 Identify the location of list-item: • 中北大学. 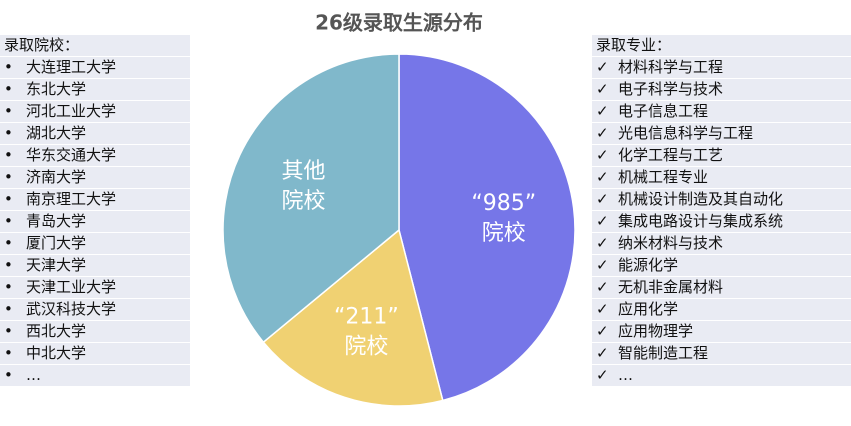
(95, 354).